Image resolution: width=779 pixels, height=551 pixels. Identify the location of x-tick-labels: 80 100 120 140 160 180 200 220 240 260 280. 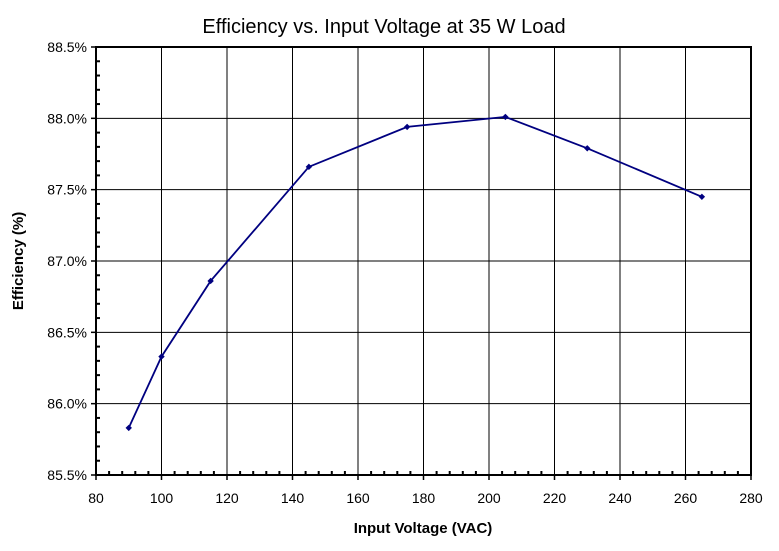
(425, 498).